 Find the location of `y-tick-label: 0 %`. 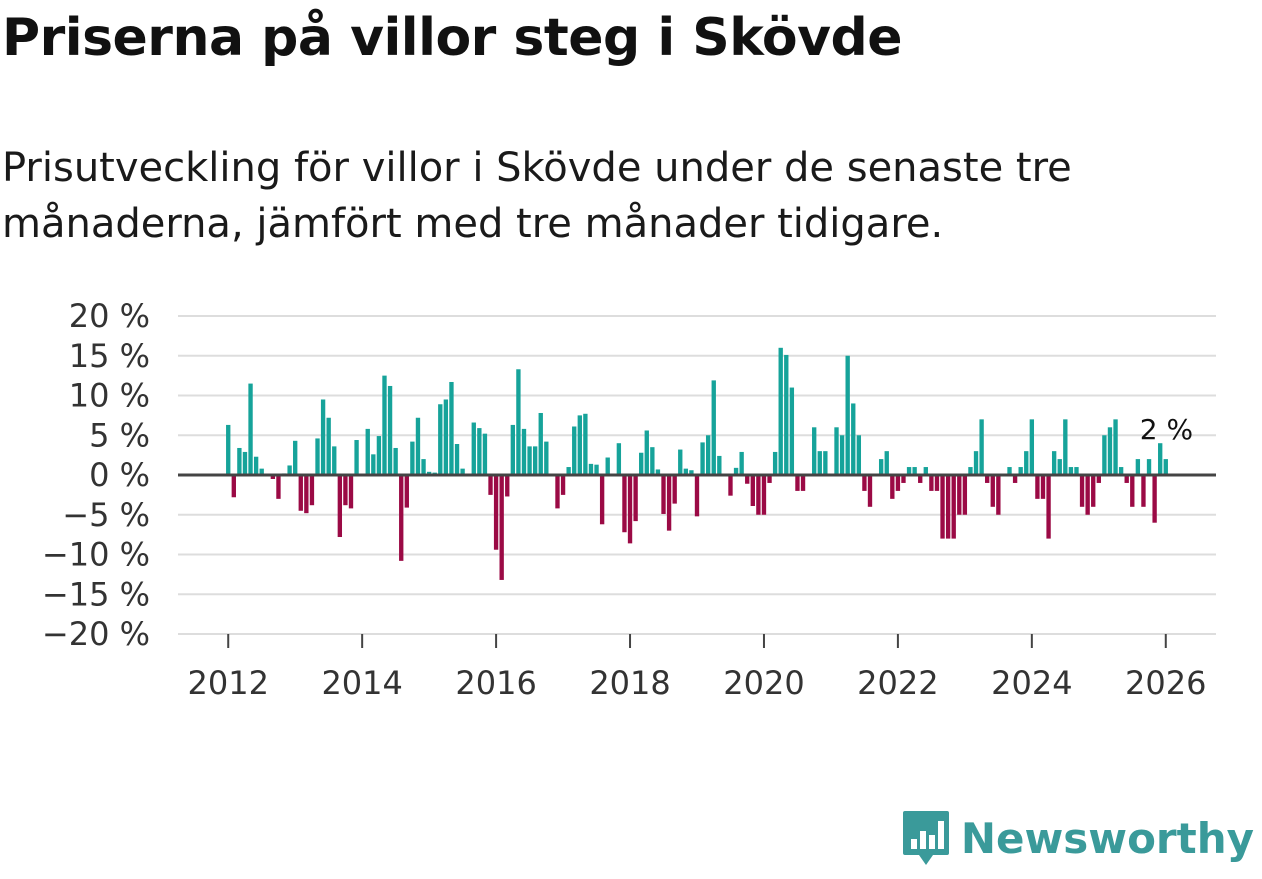

y-tick-label: 0 % is located at coordinates (119, 475).